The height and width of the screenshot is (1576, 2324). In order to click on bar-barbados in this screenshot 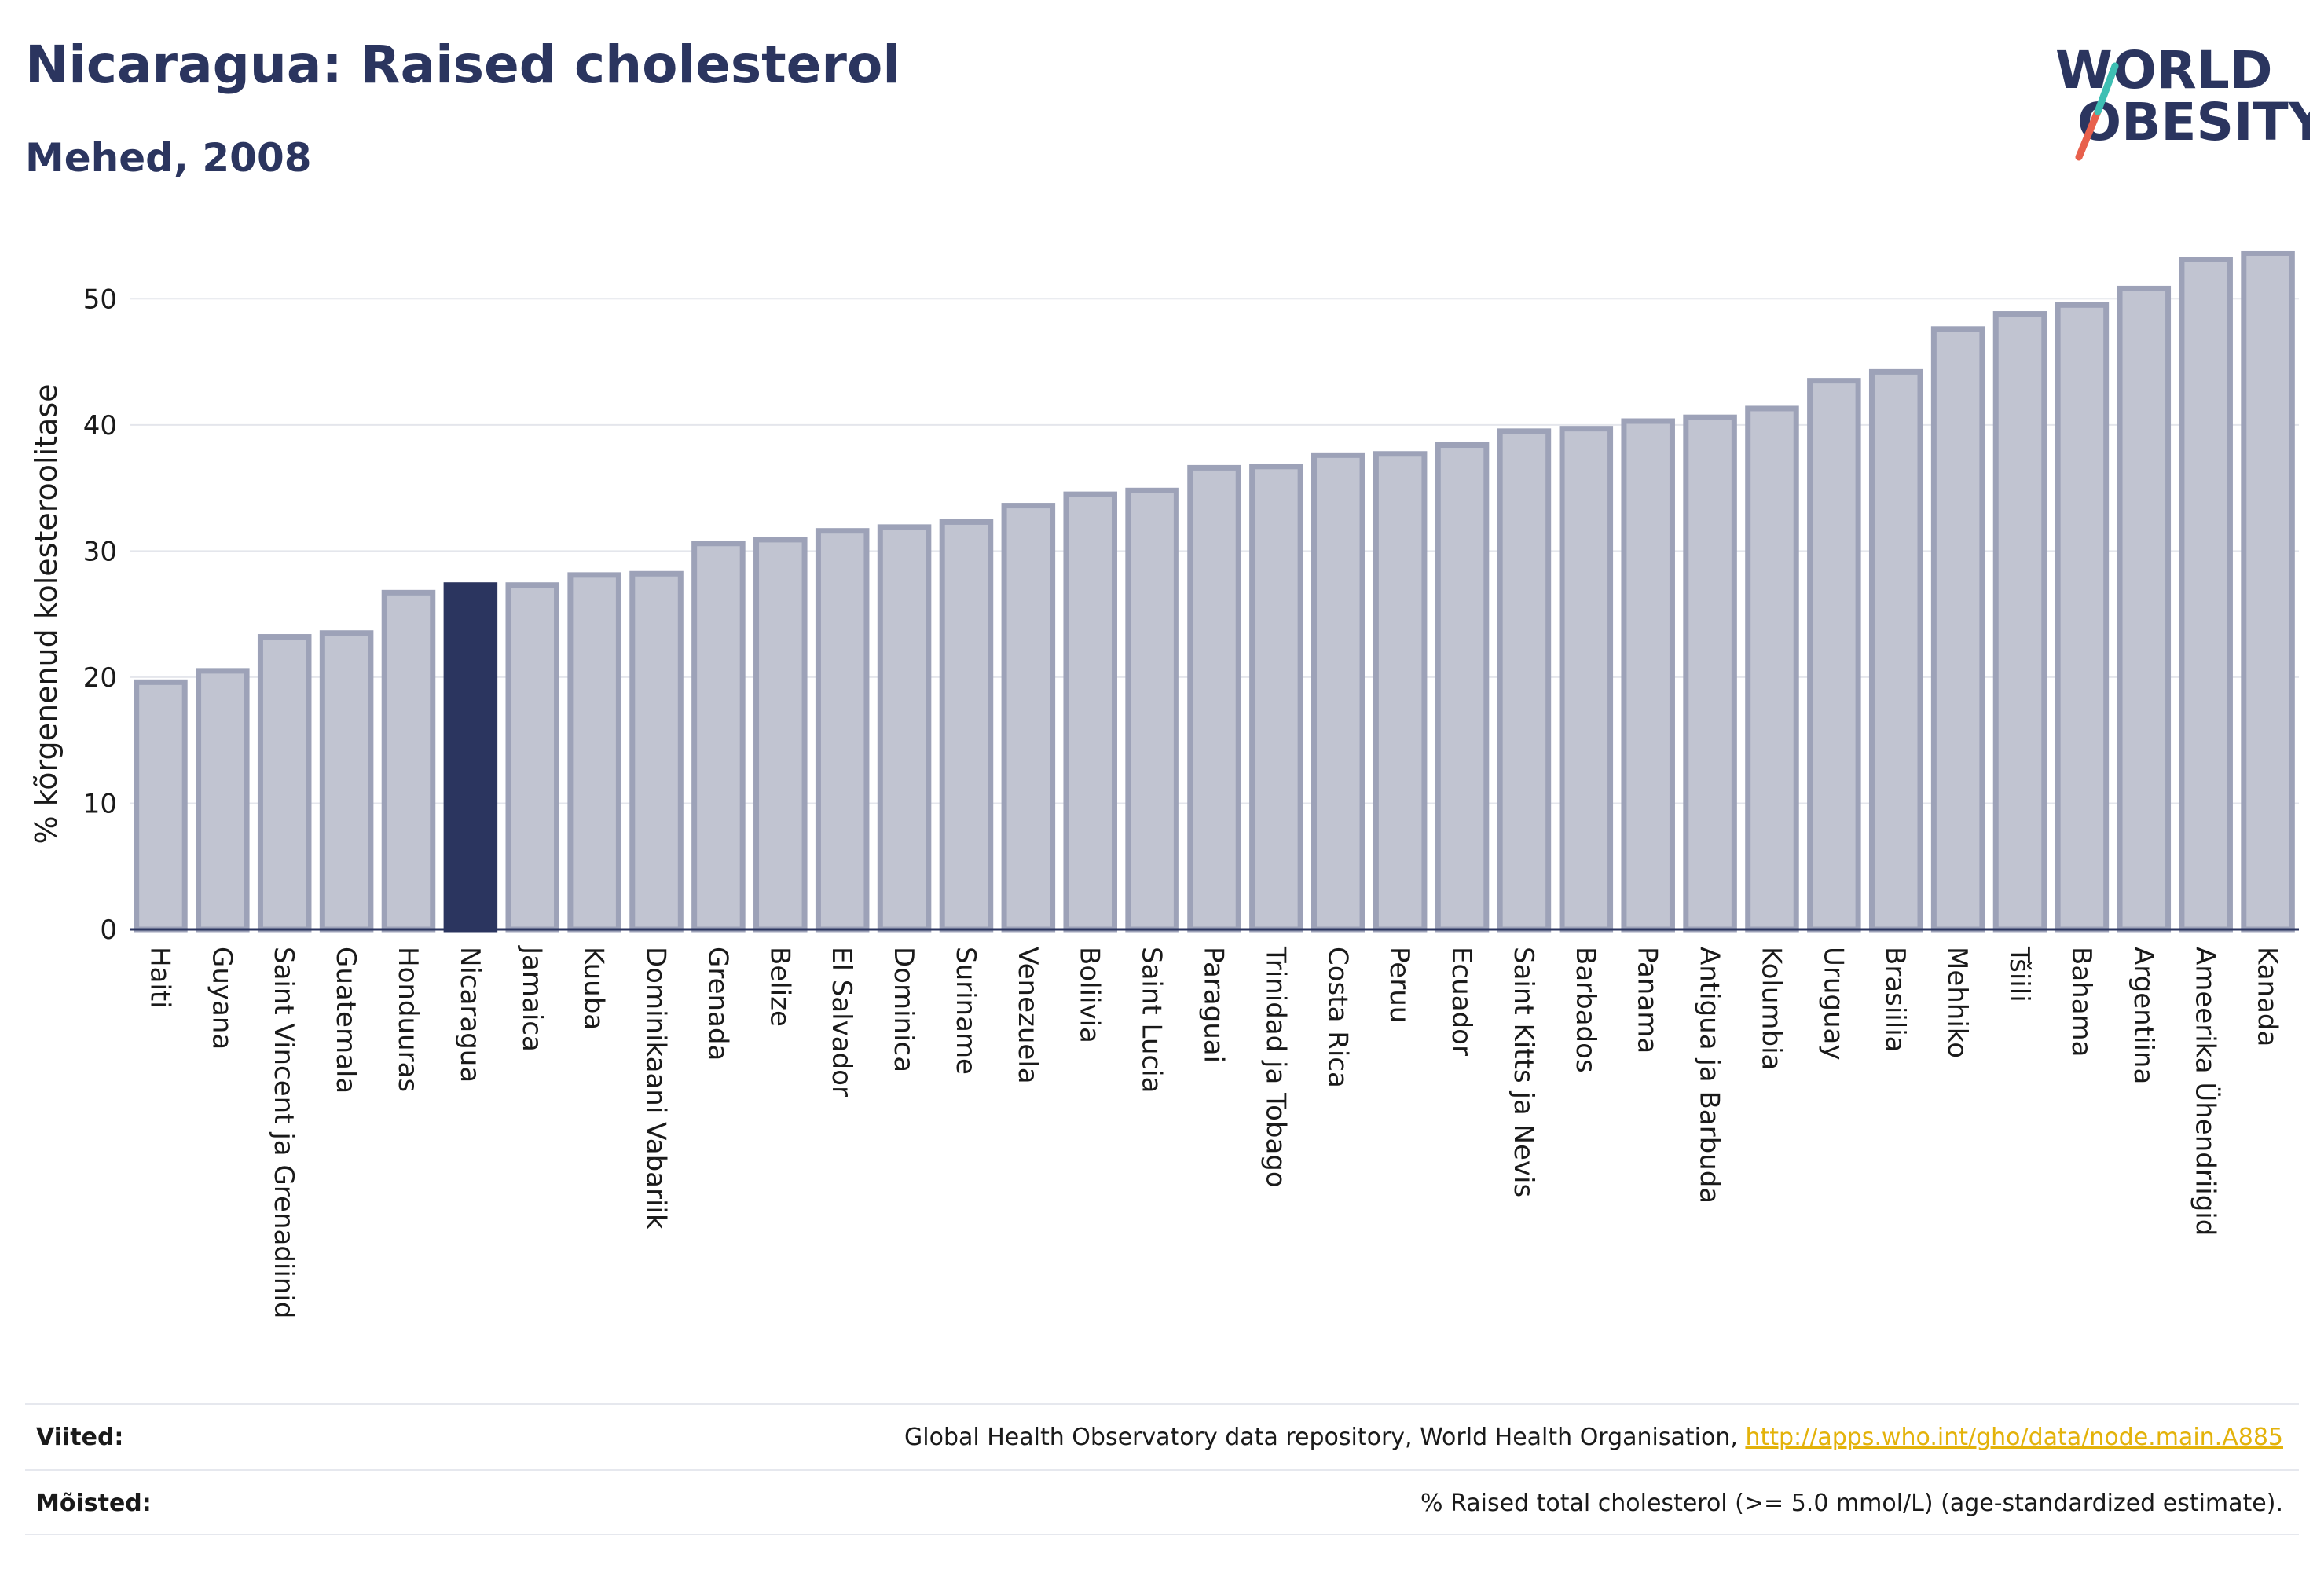, I will do `click(1586, 679)`.